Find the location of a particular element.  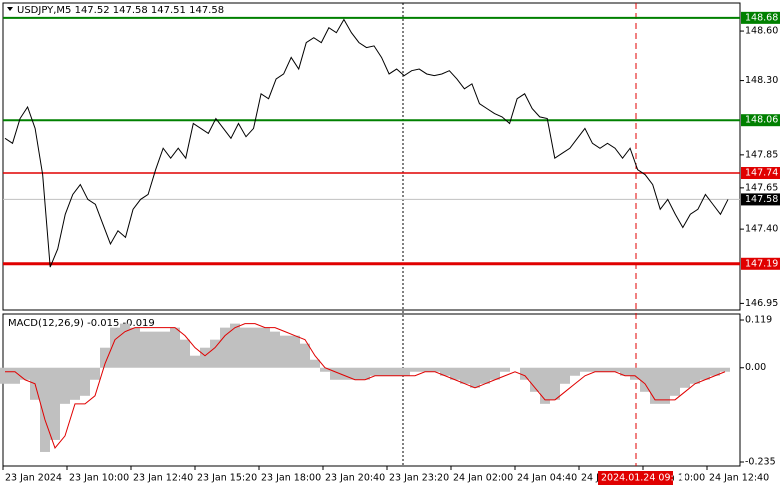

price-tag-label: 147.58 is located at coordinates (761, 199).